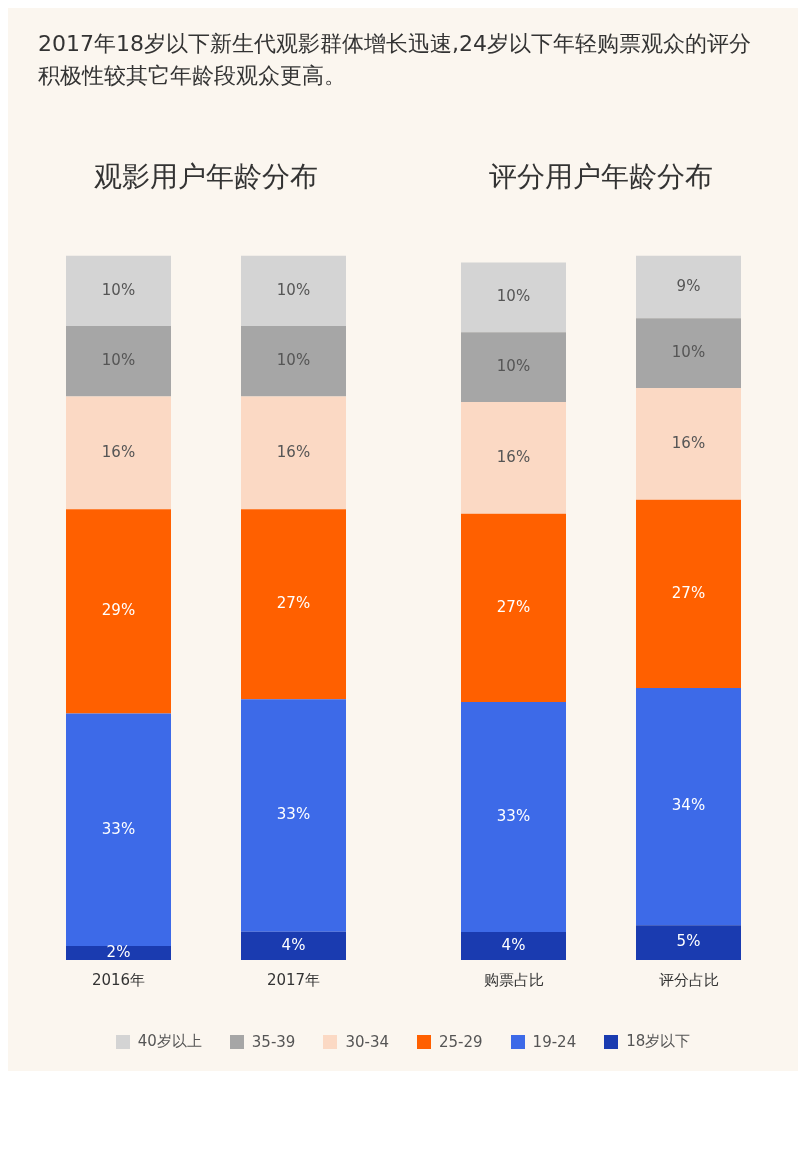 The image size is (806, 1158). What do you see at coordinates (367, 1041) in the screenshot?
I see `legend-label: 30-34` at bounding box center [367, 1041].